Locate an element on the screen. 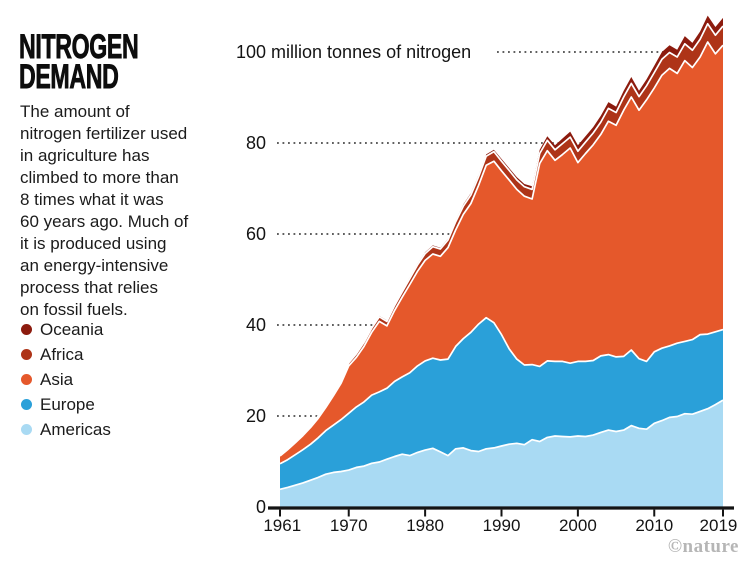  y-axis-label-80: 80 is located at coordinates (255, 143).